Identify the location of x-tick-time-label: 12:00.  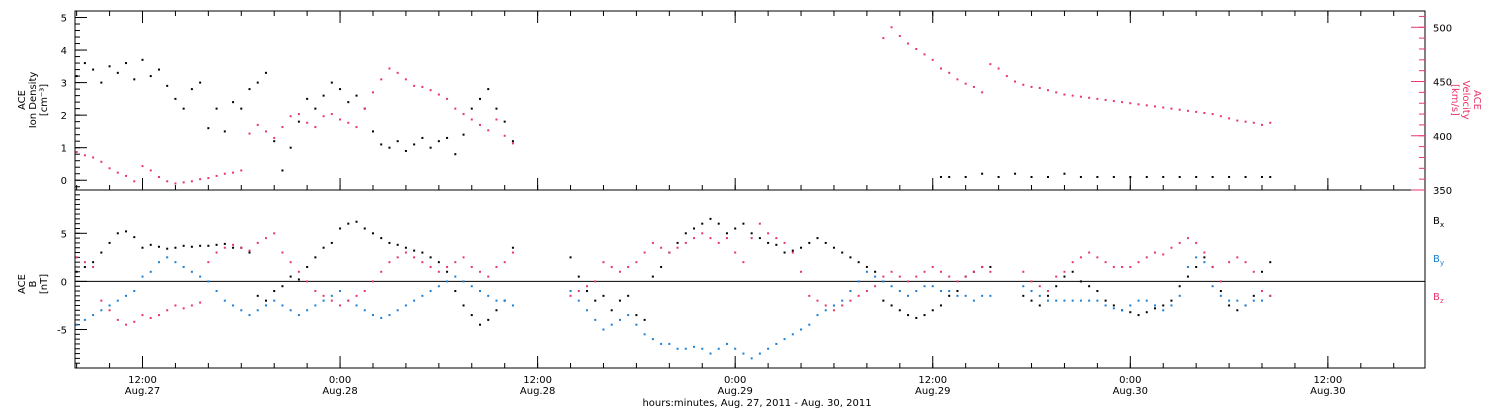
(142, 380).